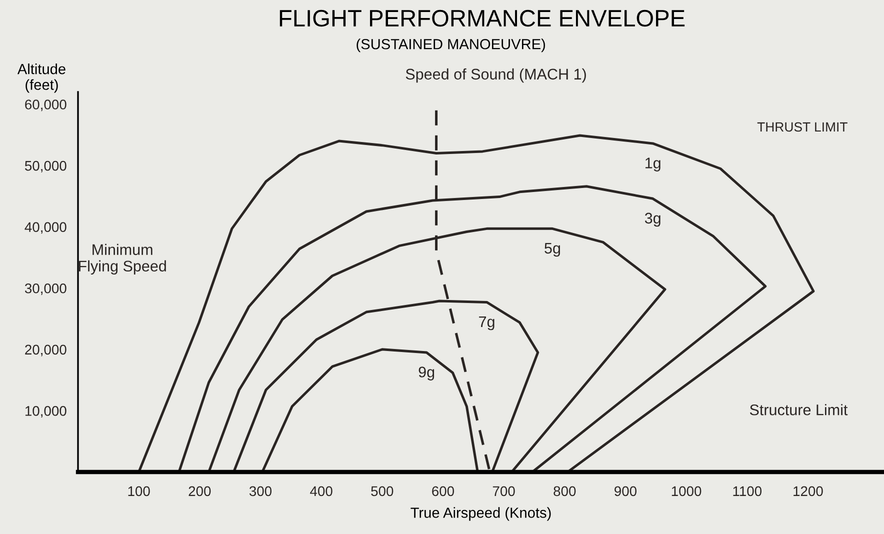 The height and width of the screenshot is (534, 884). Describe the element at coordinates (808, 491) in the screenshot. I see `x-tick-label: 1200` at that location.